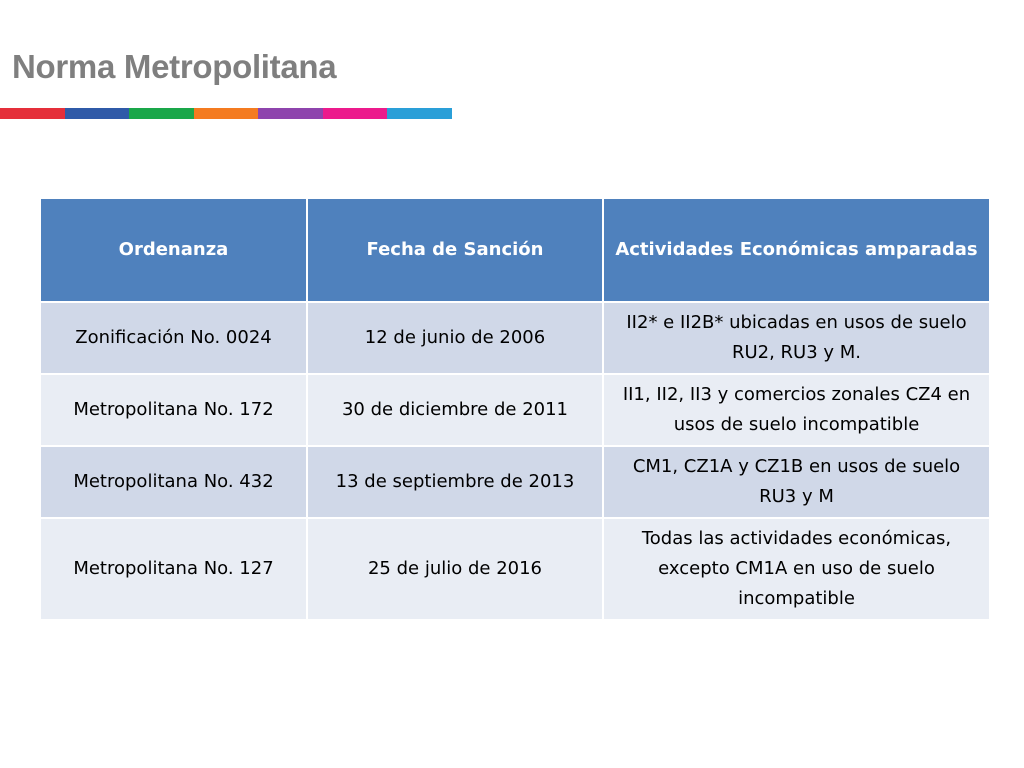 This screenshot has width=1024, height=768. What do you see at coordinates (161, 113) in the screenshot?
I see `color-stripe-green` at bounding box center [161, 113].